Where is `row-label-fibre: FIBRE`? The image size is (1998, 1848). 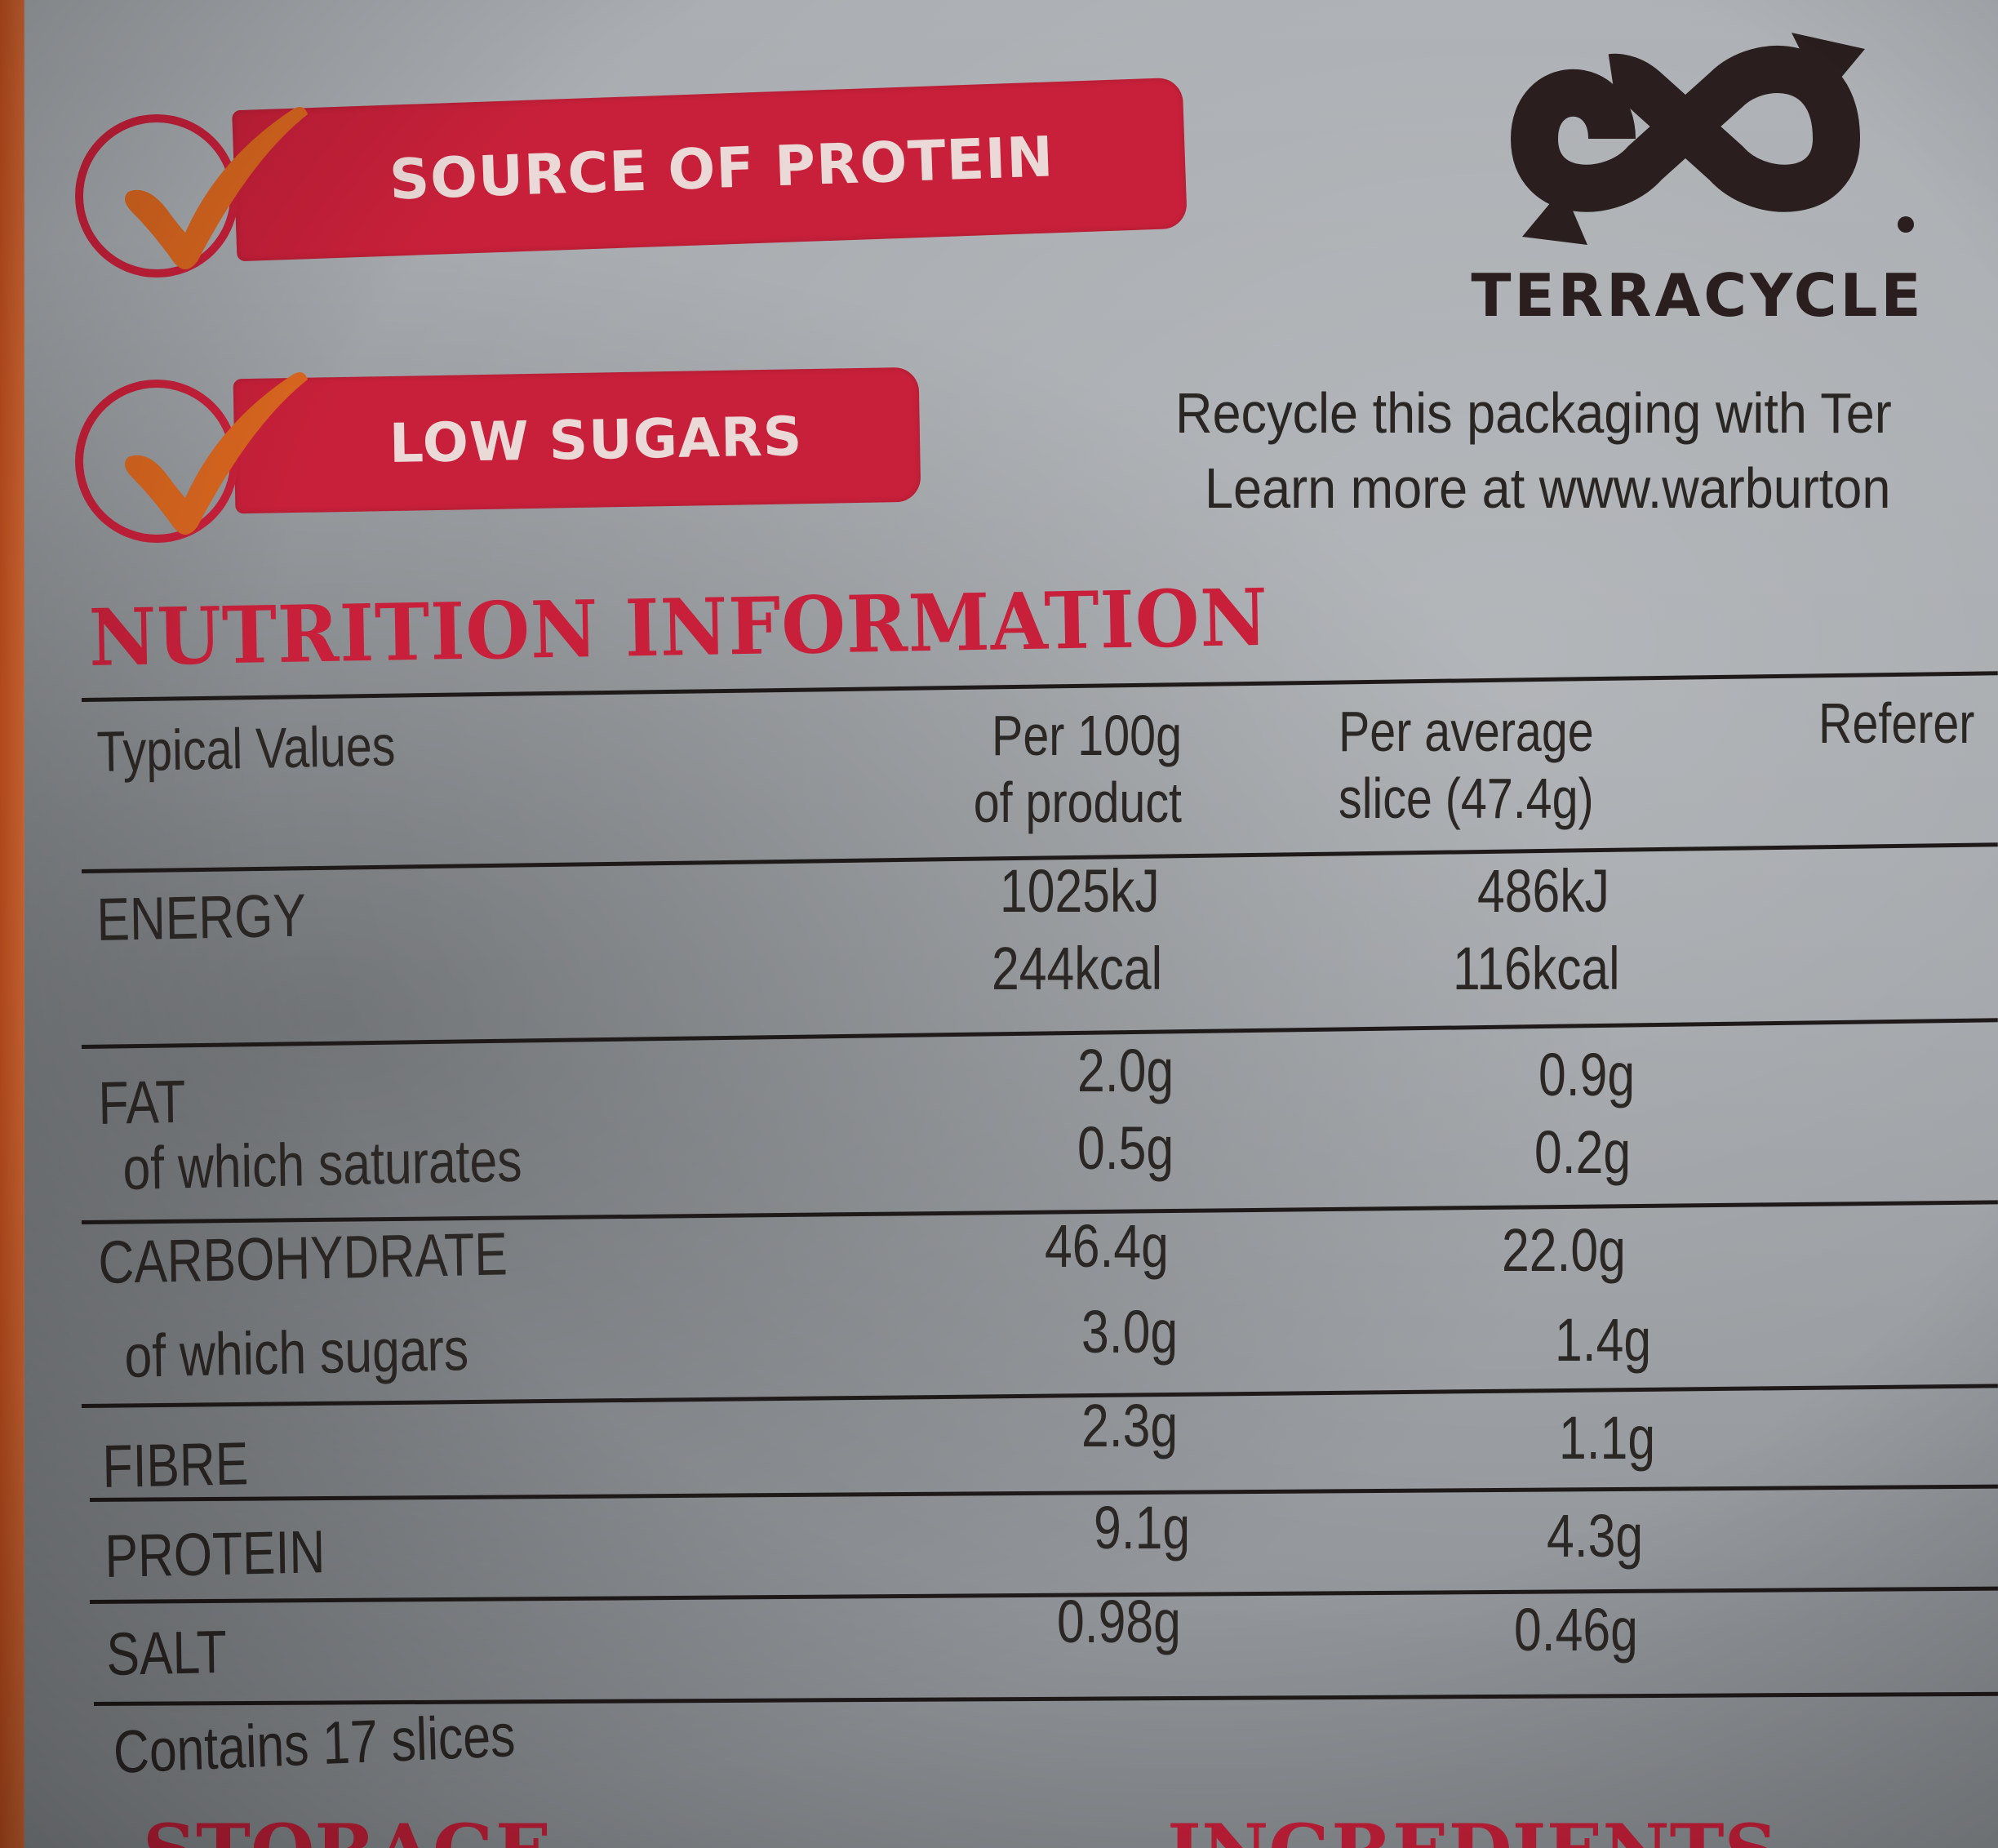 row-label-fibre: FIBRE is located at coordinates (175, 1464).